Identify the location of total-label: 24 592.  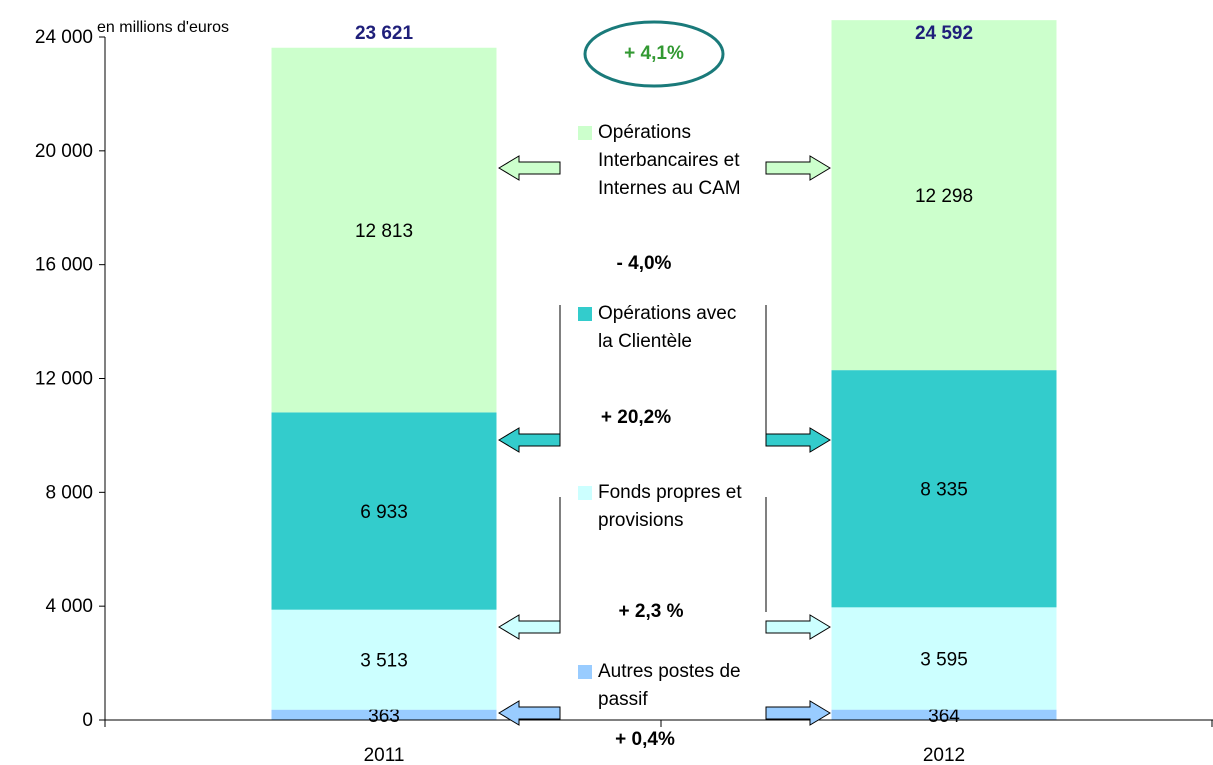
(944, 33).